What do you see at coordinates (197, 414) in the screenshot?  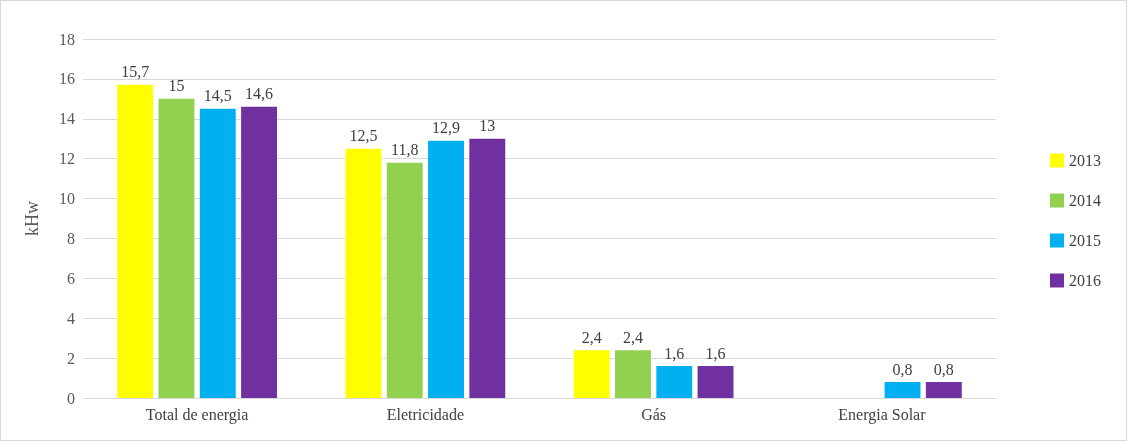 I see `x-tick-label: Total de energia` at bounding box center [197, 414].